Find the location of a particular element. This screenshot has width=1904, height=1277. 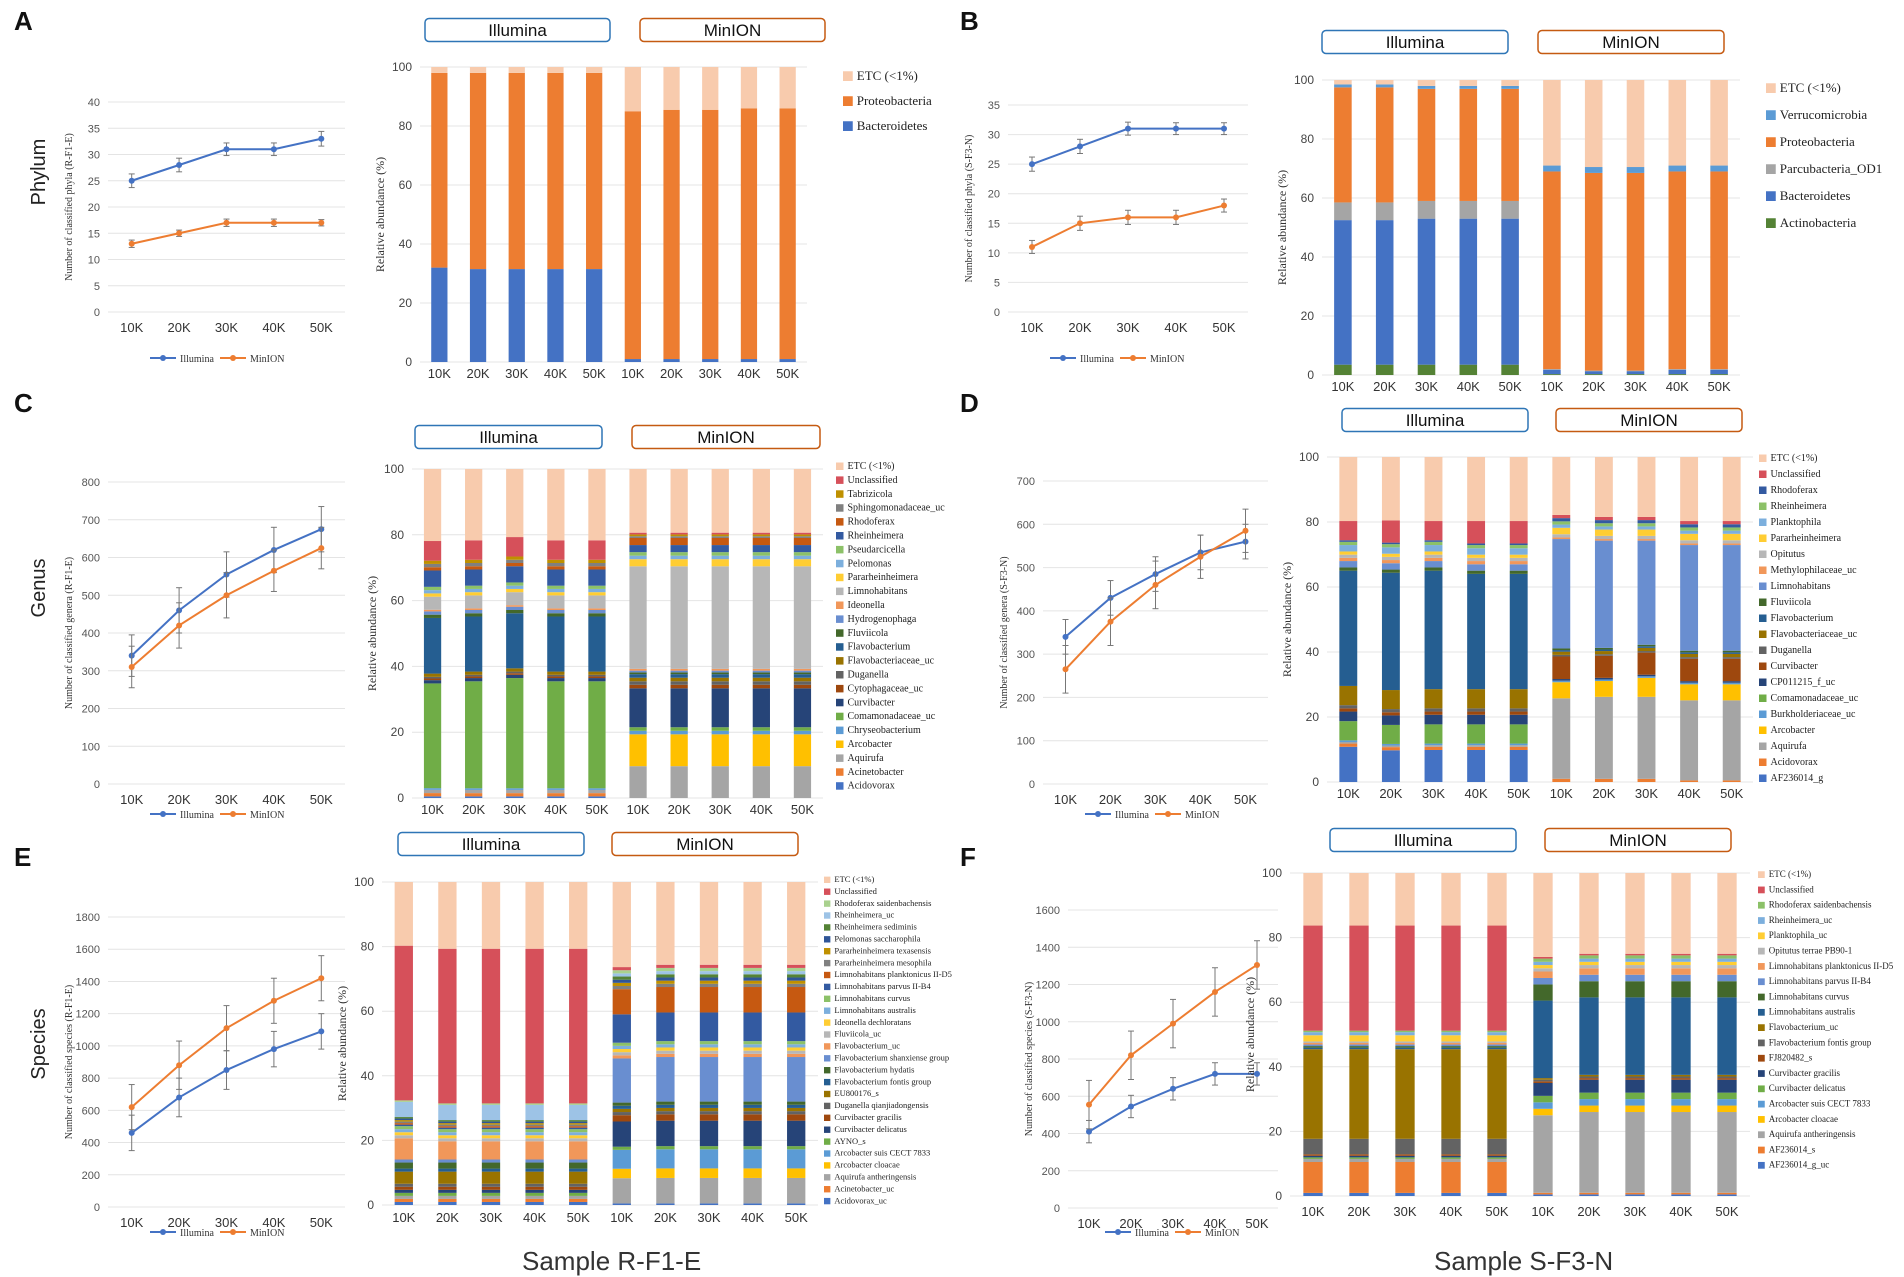

bar-segment-flavobacterium-fontis-group is located at coordinates (1497, 1146).